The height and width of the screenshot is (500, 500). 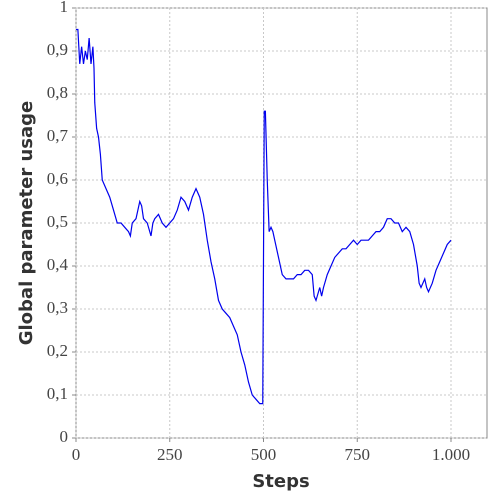 I want to click on x-tick-label: 0, so click(x=76, y=454).